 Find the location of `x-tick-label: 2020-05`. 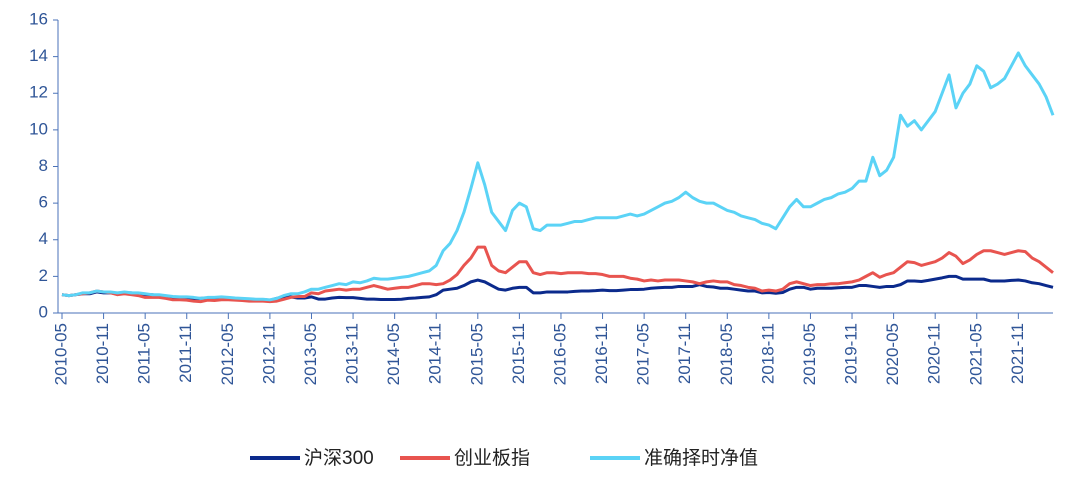

x-tick-label: 2020-05 is located at coordinates (892, 354).